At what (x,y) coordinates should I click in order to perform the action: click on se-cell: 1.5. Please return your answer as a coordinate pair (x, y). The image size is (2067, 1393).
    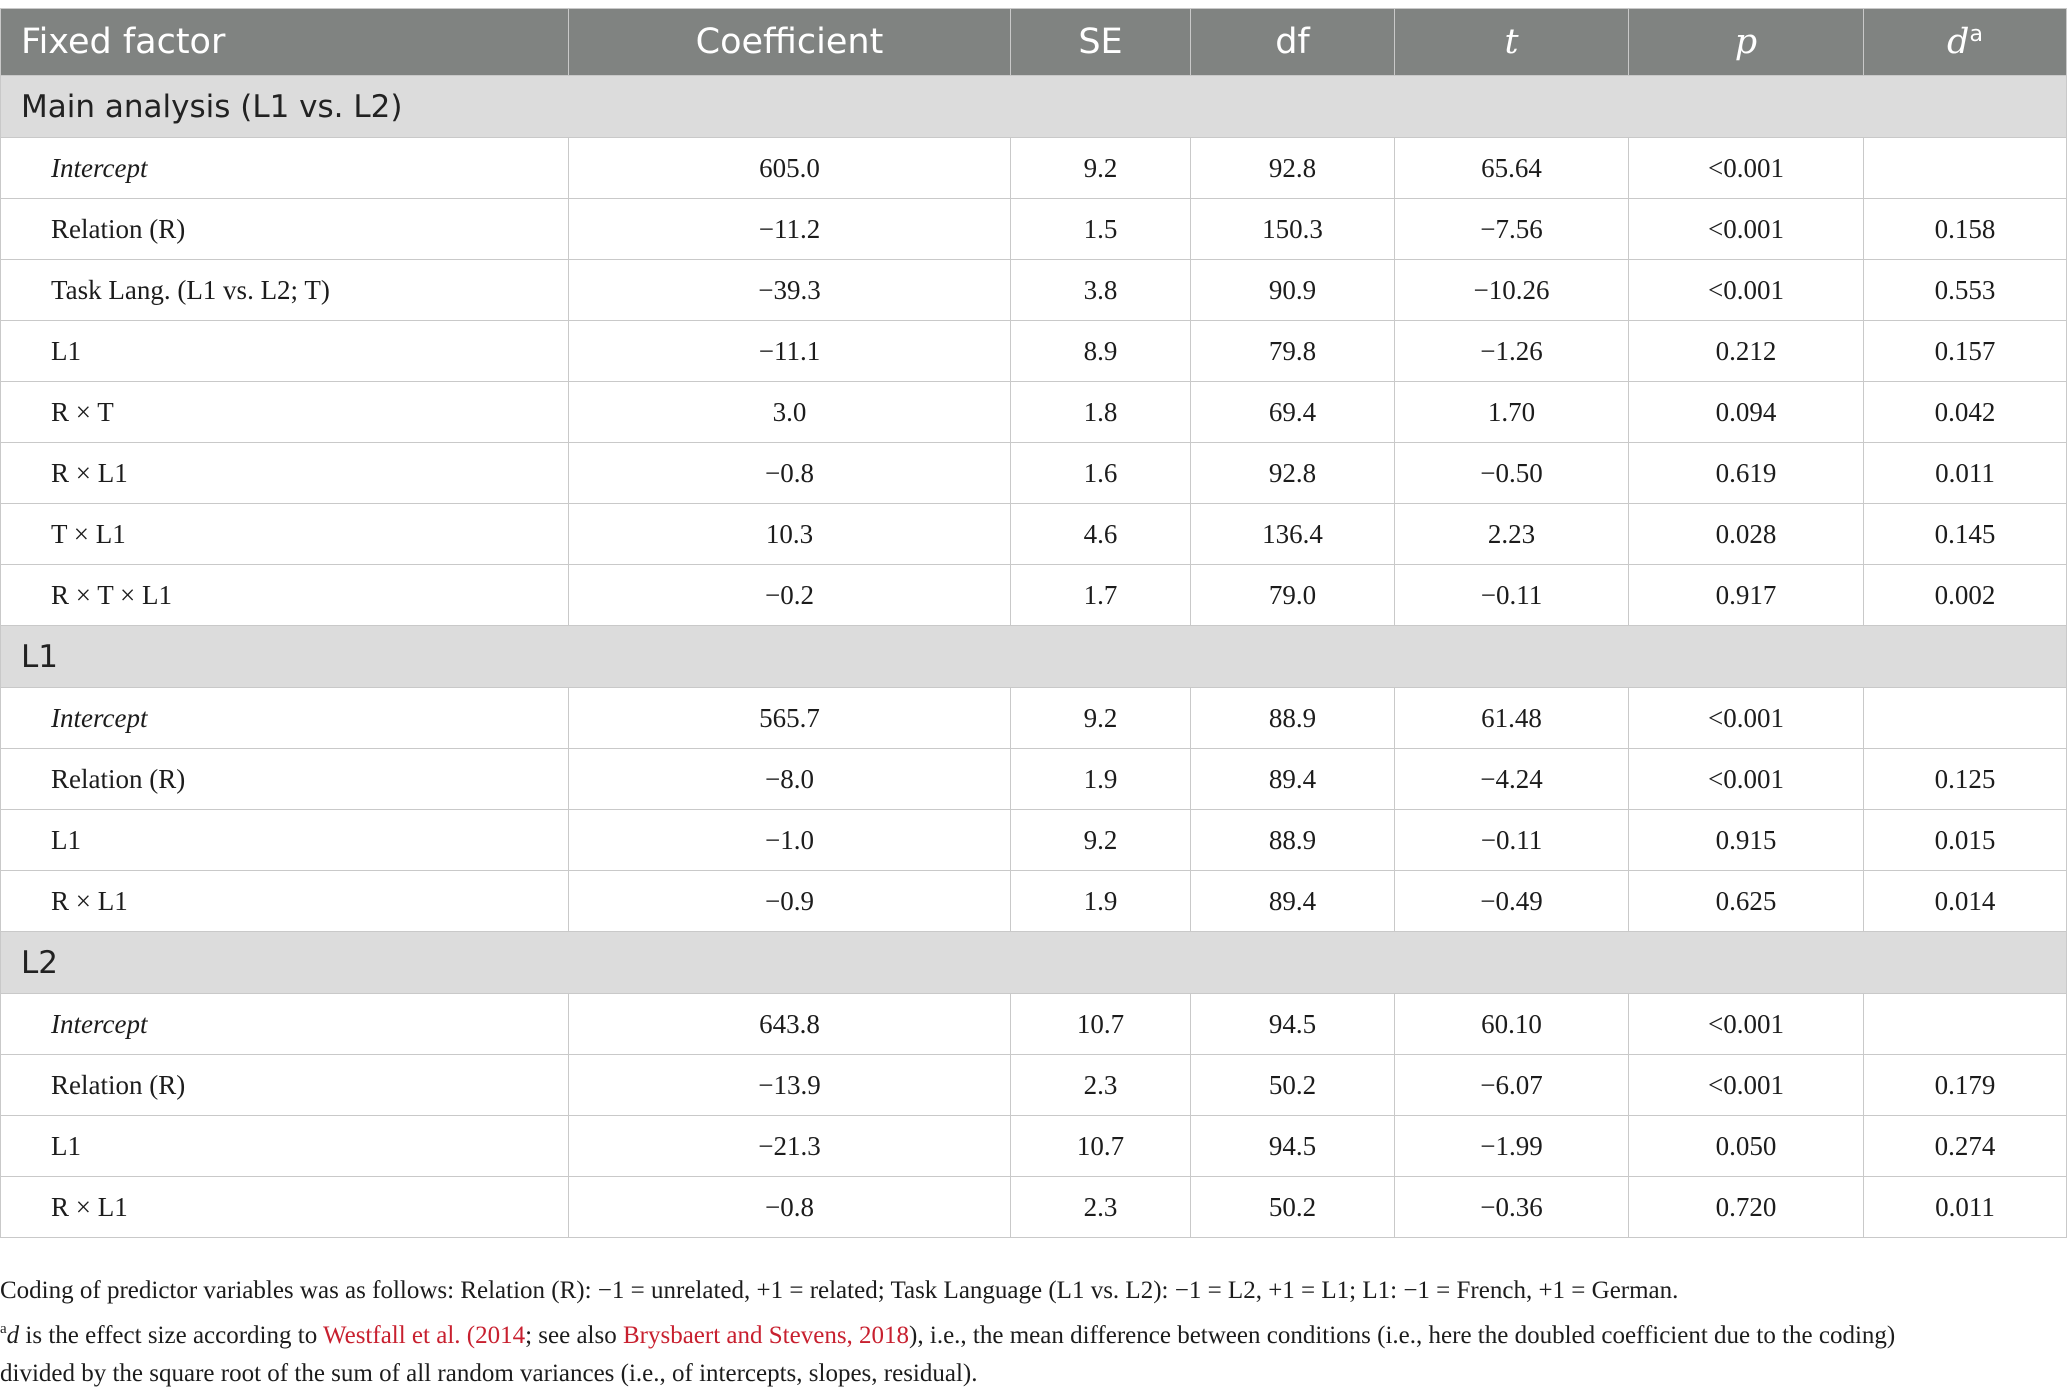
    Looking at the image, I should click on (1100, 229).